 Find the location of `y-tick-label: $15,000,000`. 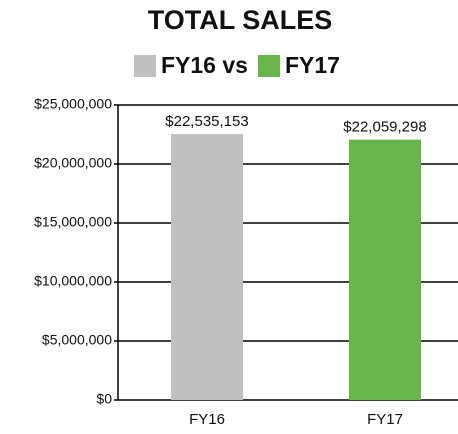

y-tick-label: $15,000,000 is located at coordinates (73, 222).